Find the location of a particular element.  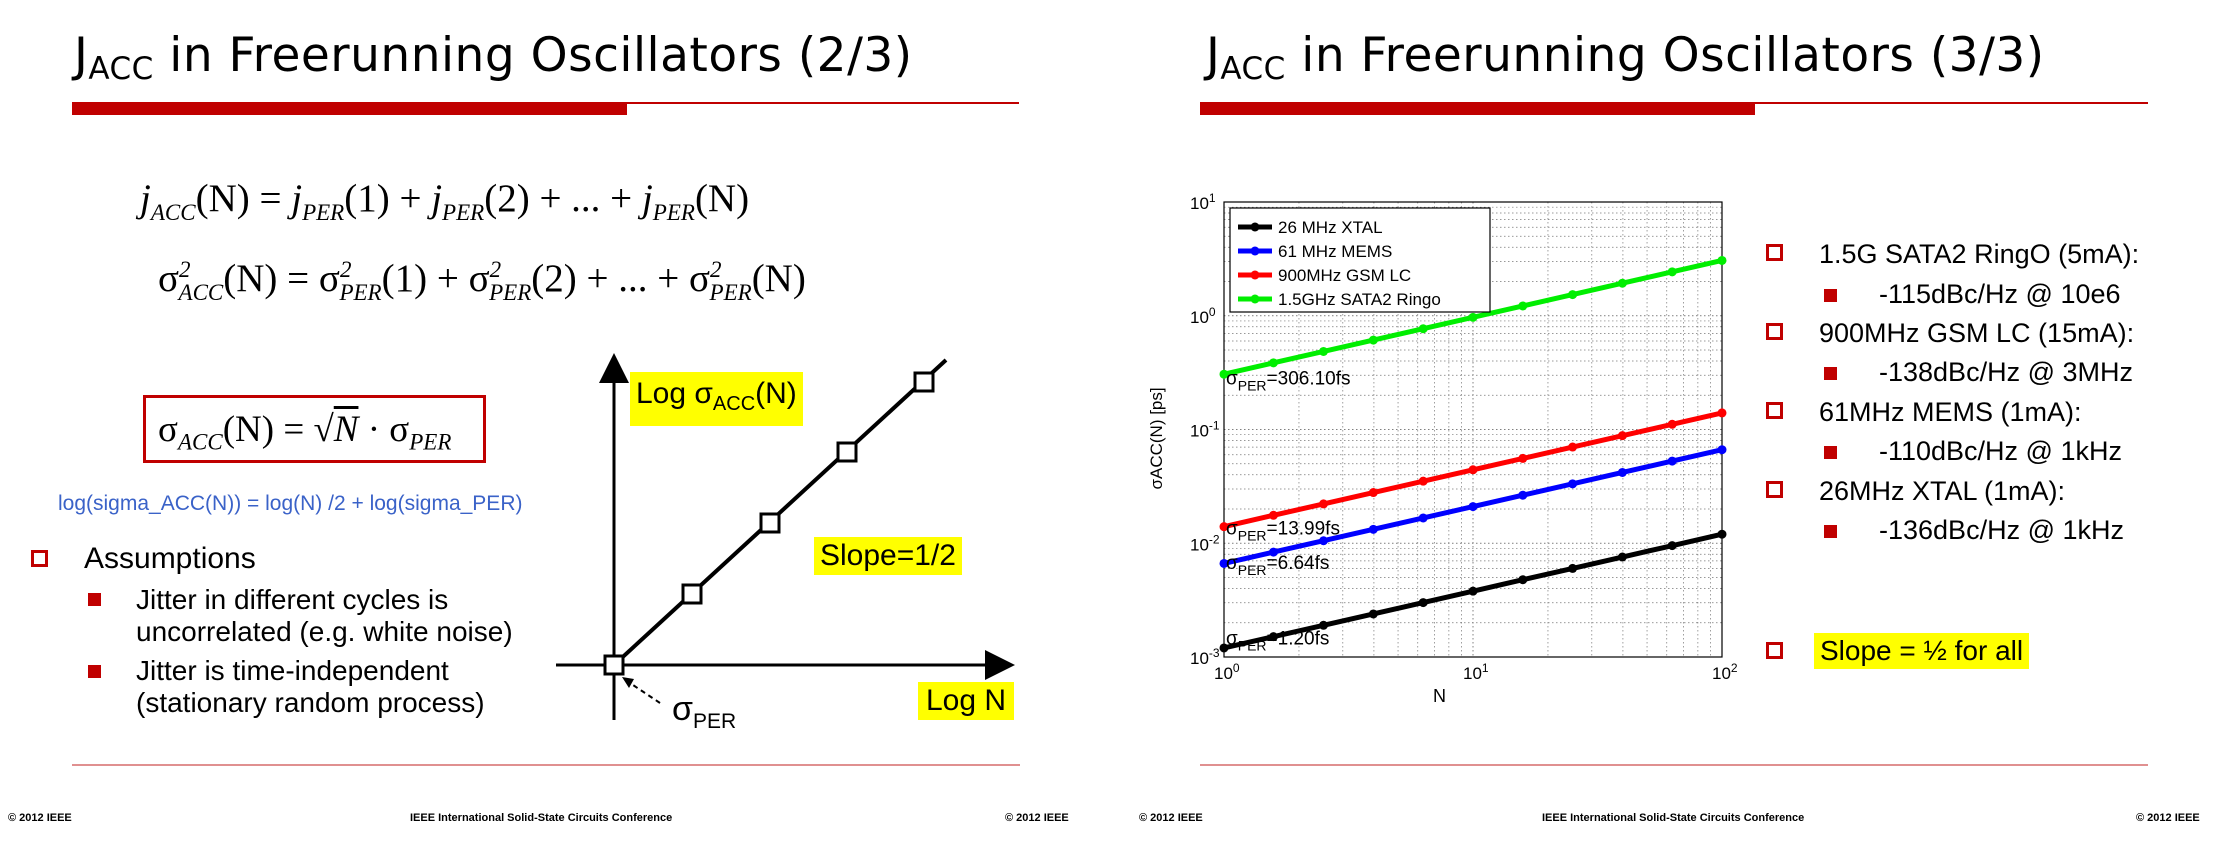

spec-4-name: 26MHz XTAL (1mA): is located at coordinates (1942, 491).